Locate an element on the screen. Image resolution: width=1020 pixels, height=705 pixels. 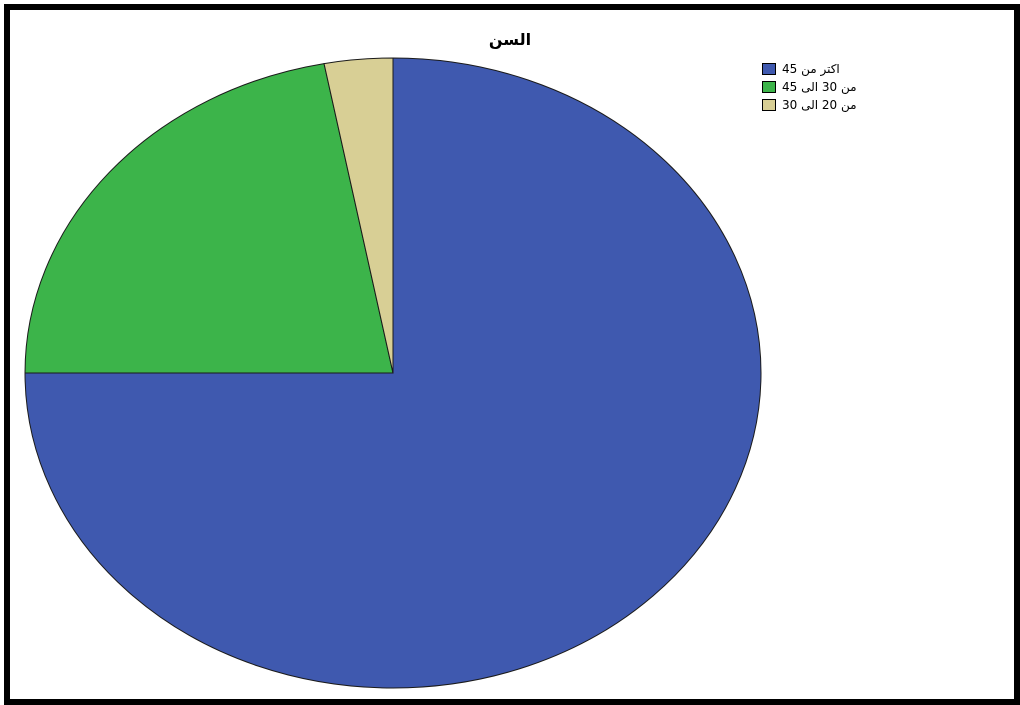
chart-title: السن is located at coordinates (510, 39).